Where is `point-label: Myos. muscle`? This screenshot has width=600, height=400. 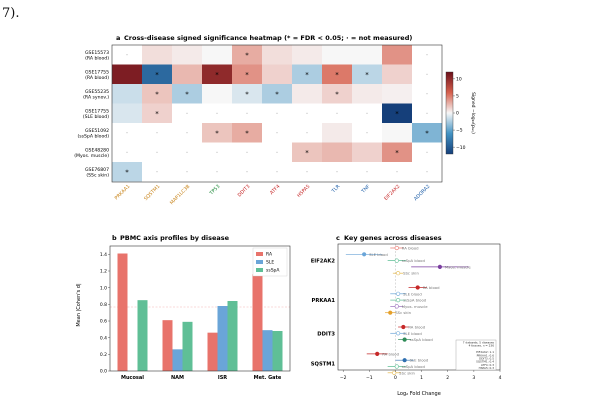 point-label: Myos. muscle is located at coordinates (458, 266).